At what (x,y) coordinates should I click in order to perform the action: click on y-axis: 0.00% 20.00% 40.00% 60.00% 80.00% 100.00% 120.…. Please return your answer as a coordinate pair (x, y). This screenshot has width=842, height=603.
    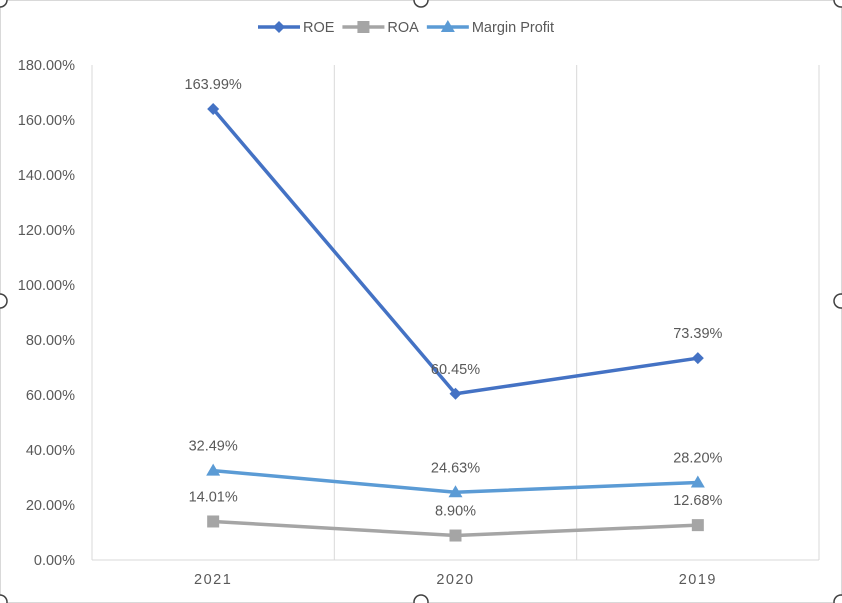
    Looking at the image, I should click on (46, 313).